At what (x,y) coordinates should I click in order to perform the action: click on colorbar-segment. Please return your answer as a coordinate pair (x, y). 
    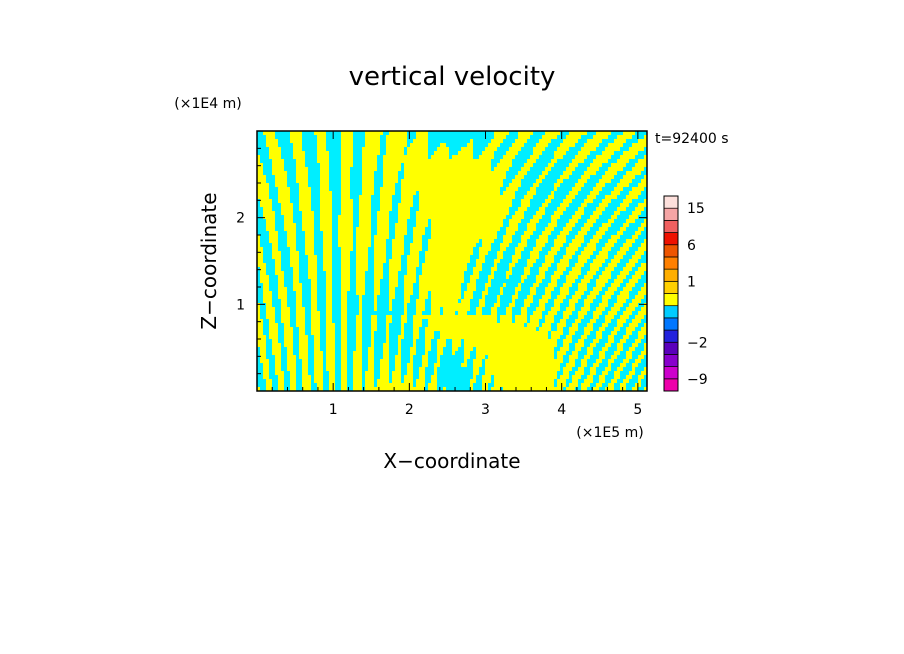
    Looking at the image, I should click on (671, 385).